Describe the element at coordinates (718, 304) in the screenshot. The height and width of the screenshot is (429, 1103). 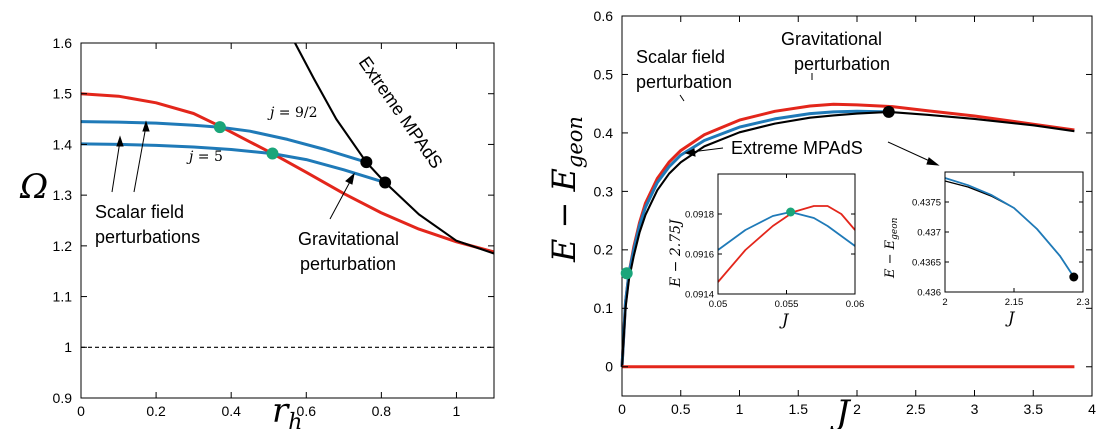
I see `inset-1-xtick-label-1: 0.05` at that location.